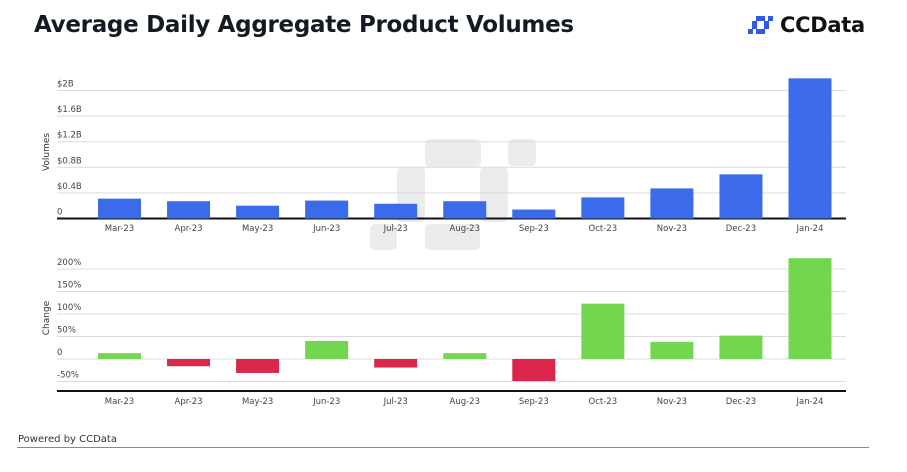  I want to click on y-tick-label: $2B, so click(65, 85).